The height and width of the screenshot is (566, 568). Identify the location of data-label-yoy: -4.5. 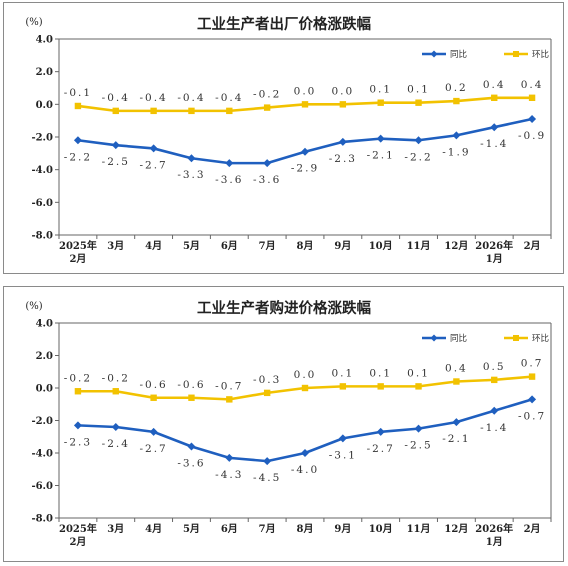
(267, 478).